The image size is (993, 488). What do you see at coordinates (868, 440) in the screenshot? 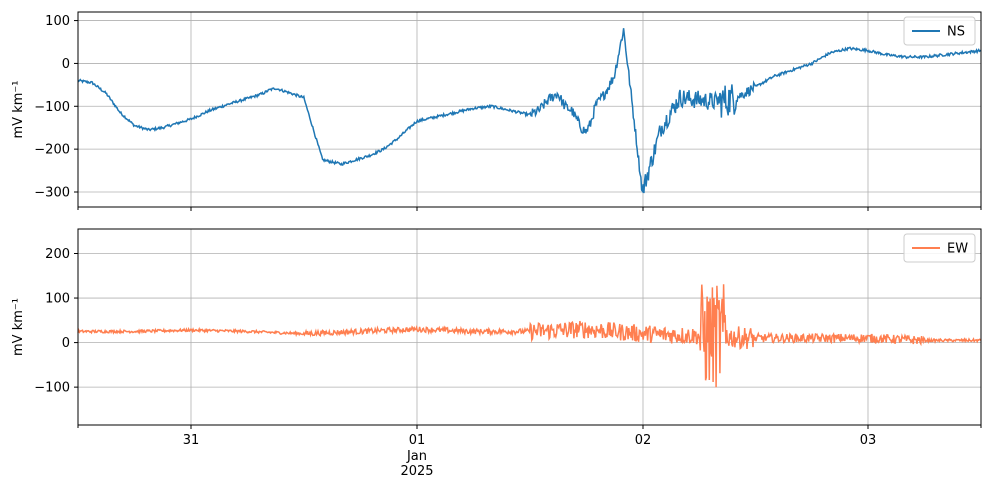
I see `x-tick-label: 03` at bounding box center [868, 440].